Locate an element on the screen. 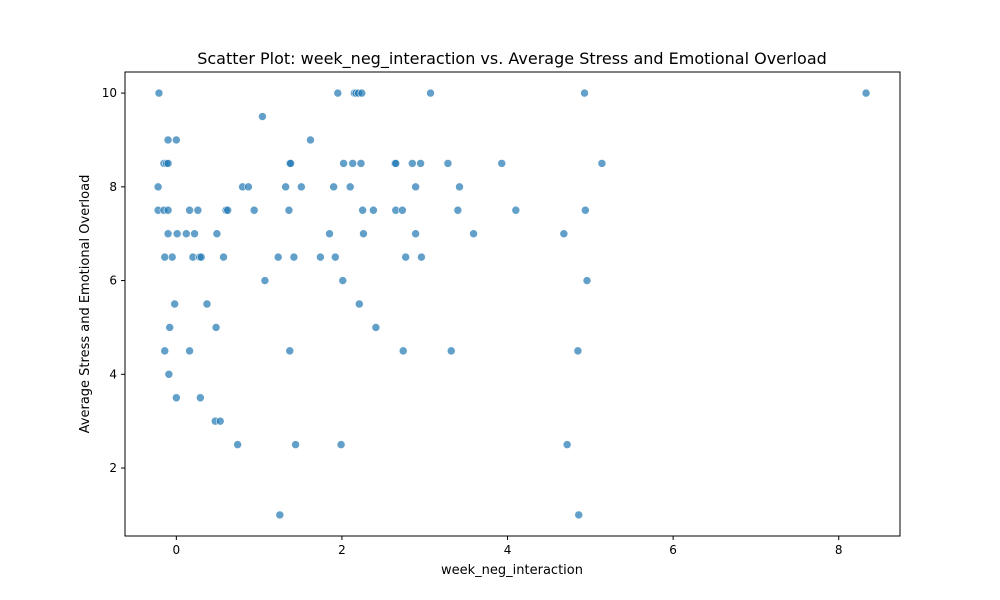  x-axis: 0 2 4 6 8 is located at coordinates (508, 546).